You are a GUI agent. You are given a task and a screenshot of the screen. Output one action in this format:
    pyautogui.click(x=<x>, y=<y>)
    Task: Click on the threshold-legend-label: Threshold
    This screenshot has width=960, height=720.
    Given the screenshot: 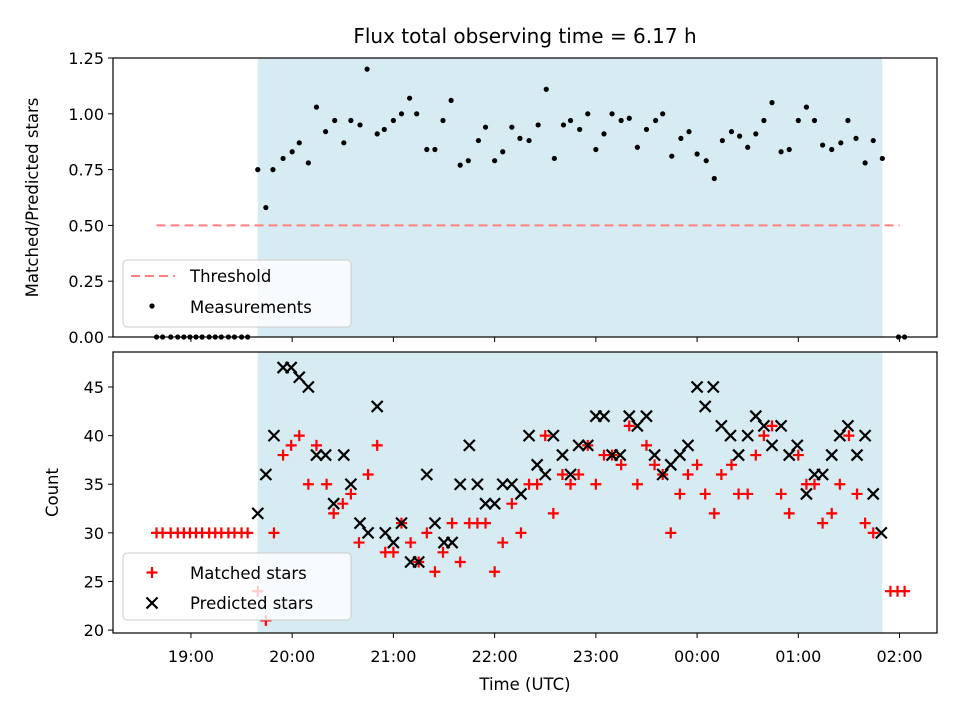 What is the action you would take?
    pyautogui.click(x=230, y=276)
    